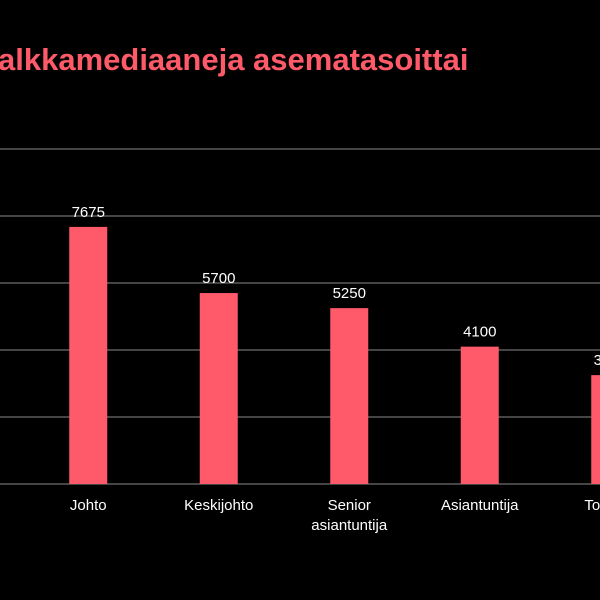  I want to click on x-tick-label: Senior asiantuntija, so click(349, 515).